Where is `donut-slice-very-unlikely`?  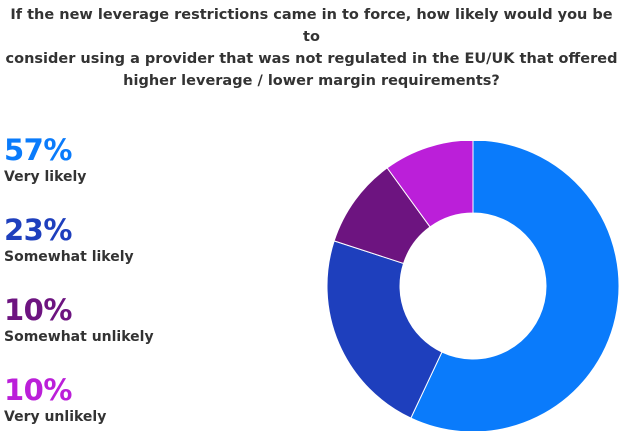 donut-slice-very-unlikely is located at coordinates (430, 184).